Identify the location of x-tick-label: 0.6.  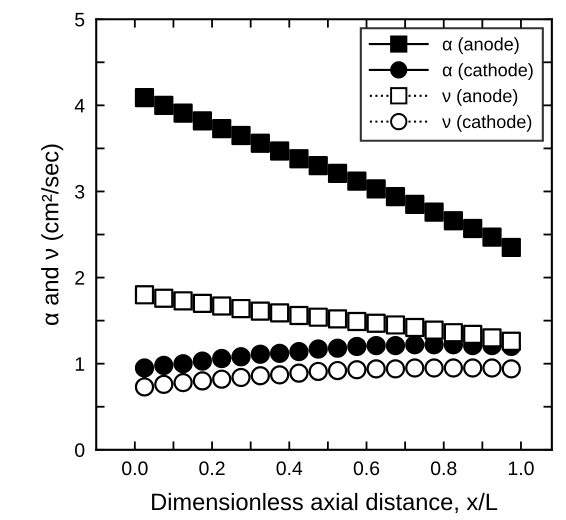
(367, 468).